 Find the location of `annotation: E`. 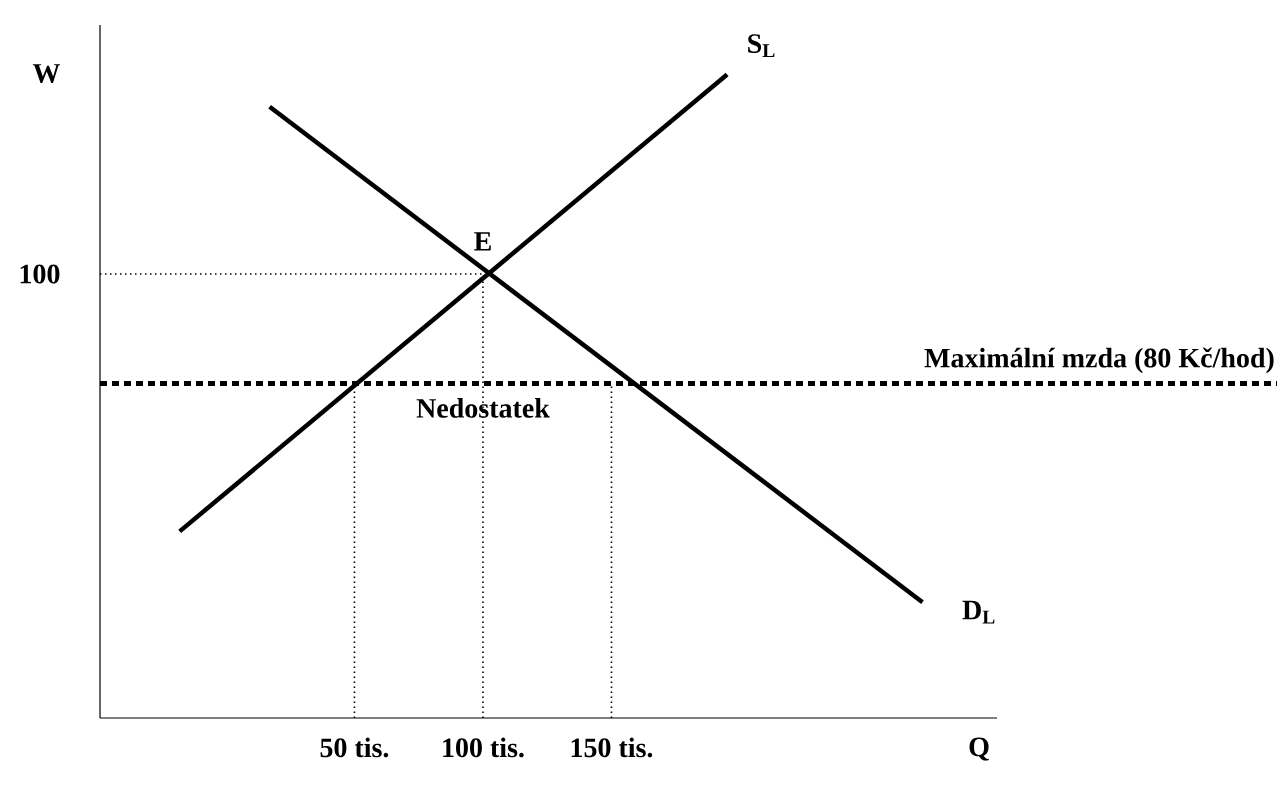

annotation: E is located at coordinates (482, 241).